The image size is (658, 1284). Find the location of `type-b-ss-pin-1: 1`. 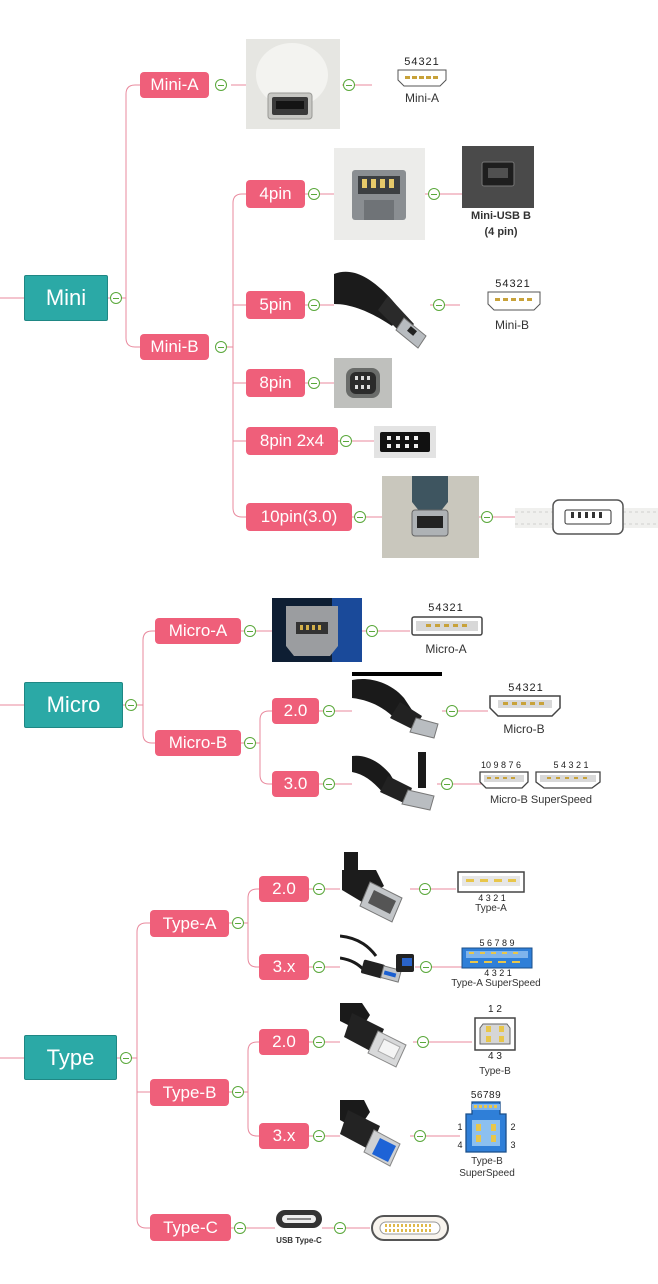

type-b-ss-pin-1: 1 is located at coordinates (460, 1127).